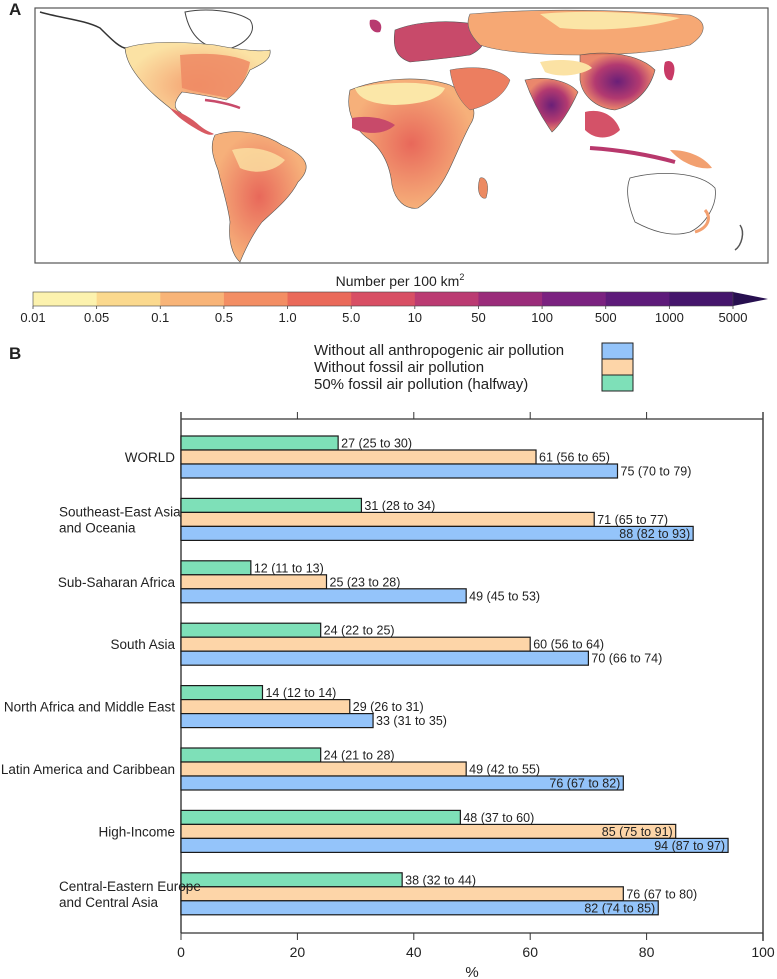  I want to click on colorbar-blocks, so click(400, 299).